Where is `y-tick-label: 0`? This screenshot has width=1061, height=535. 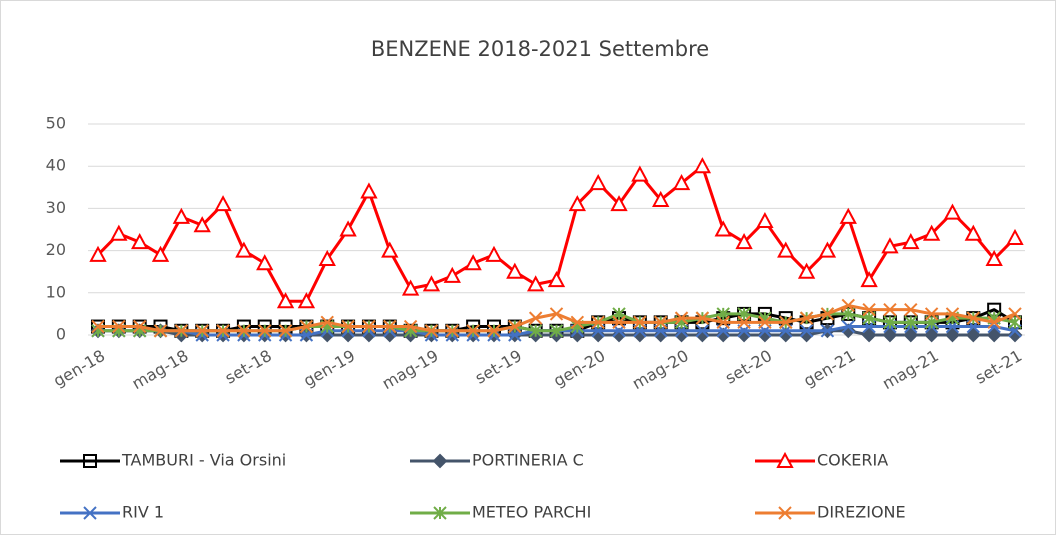 y-tick-label: 0 is located at coordinates (61, 334).